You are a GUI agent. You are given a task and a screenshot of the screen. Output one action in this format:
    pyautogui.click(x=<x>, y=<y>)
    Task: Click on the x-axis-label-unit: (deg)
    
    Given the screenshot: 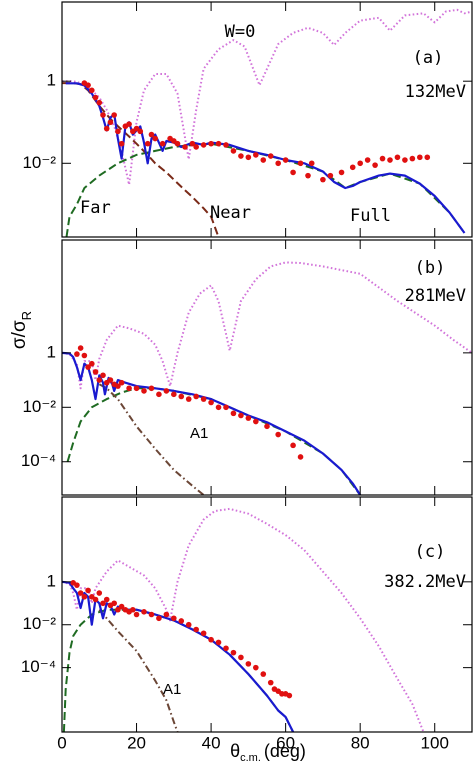 What is the action you would take?
    pyautogui.click(x=285, y=751)
    